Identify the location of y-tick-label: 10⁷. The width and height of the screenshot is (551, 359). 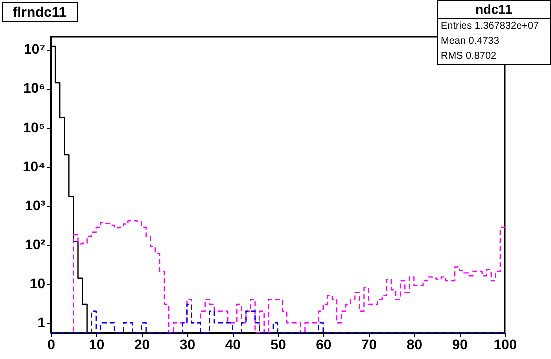
(35, 49).